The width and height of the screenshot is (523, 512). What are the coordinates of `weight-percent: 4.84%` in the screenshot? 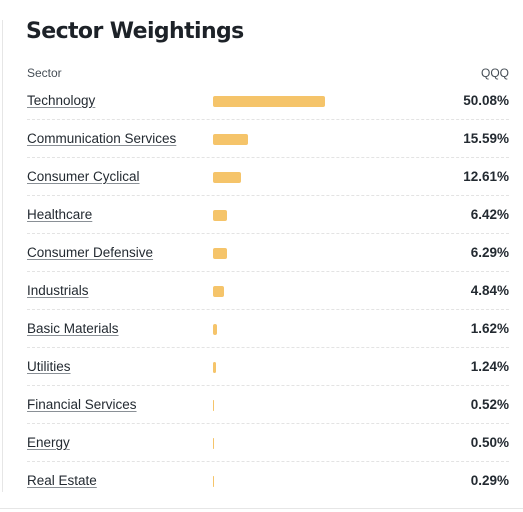 It's located at (489, 290).